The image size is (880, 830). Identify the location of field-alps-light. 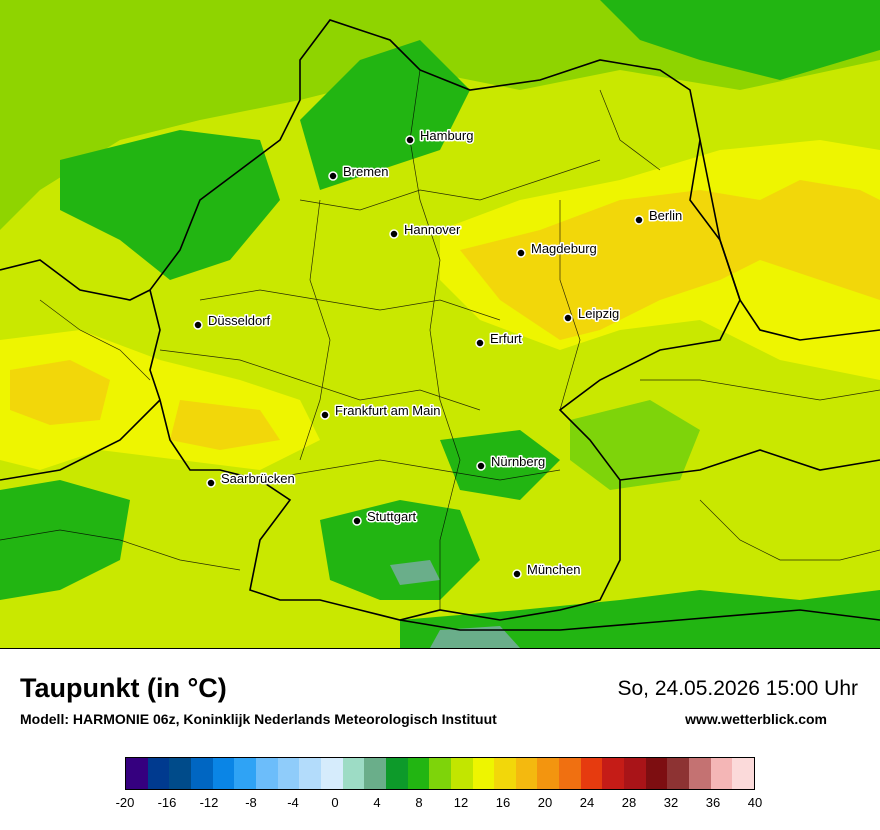
(415, 572).